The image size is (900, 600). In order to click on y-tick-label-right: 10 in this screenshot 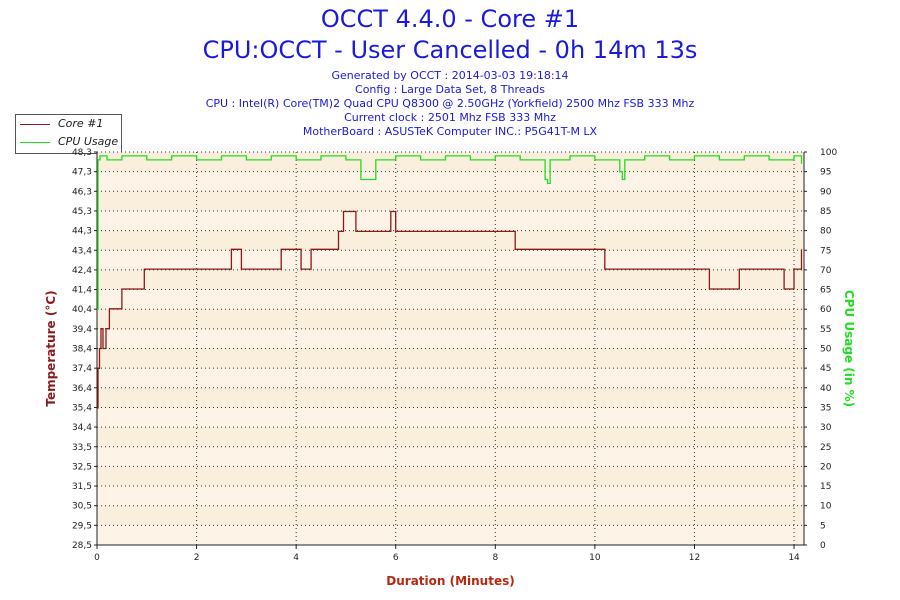, I will do `click(826, 507)`.